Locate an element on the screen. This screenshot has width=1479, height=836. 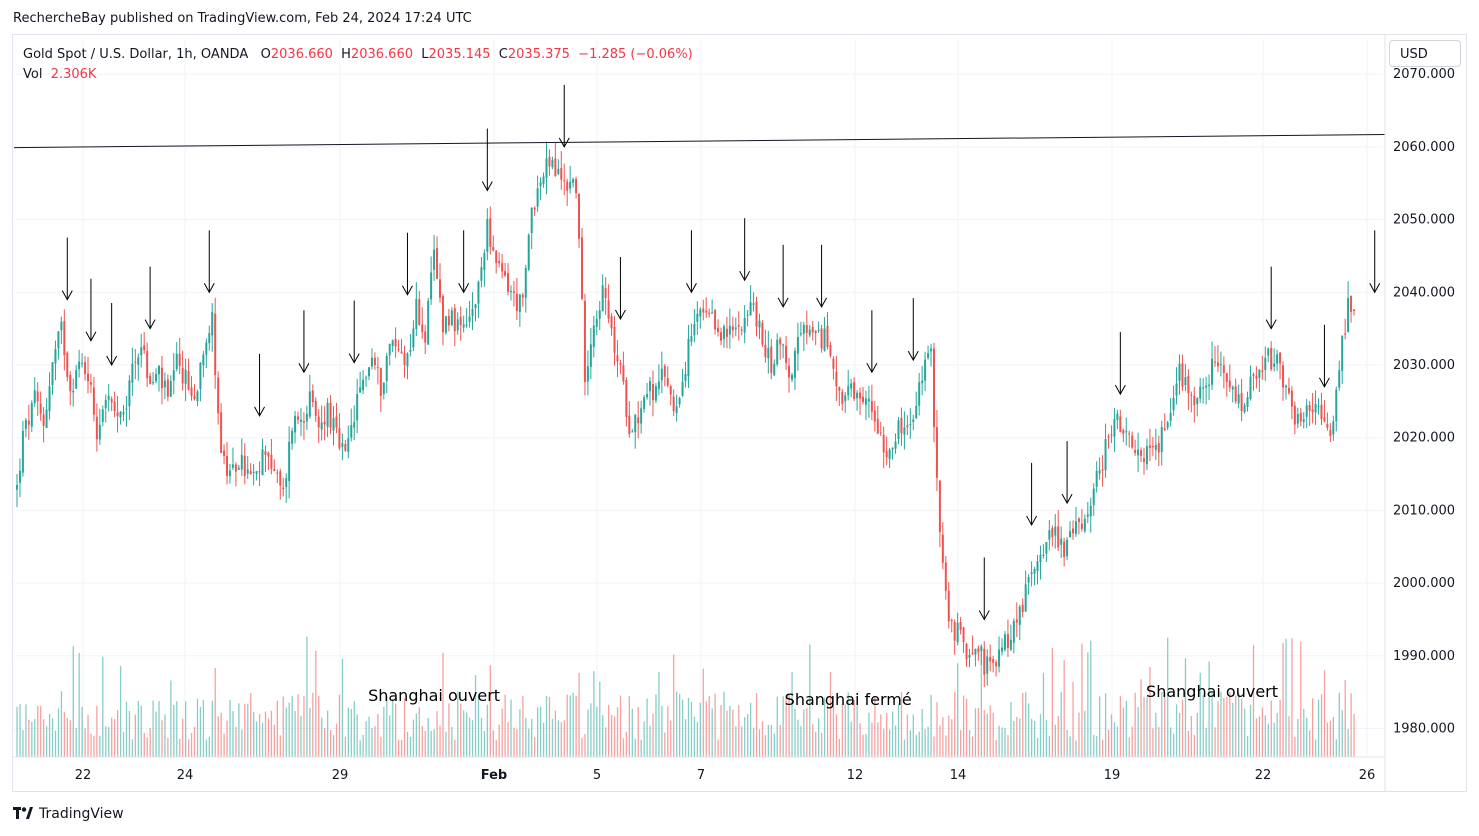
legend-volume-label: Vol is located at coordinates (33, 74).